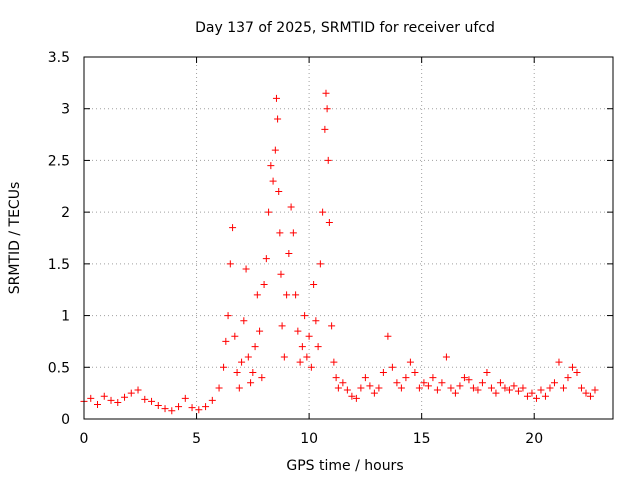 The height and width of the screenshot is (480, 640). Describe the element at coordinates (309, 439) in the screenshot. I see `x-tick-label: 10` at that location.